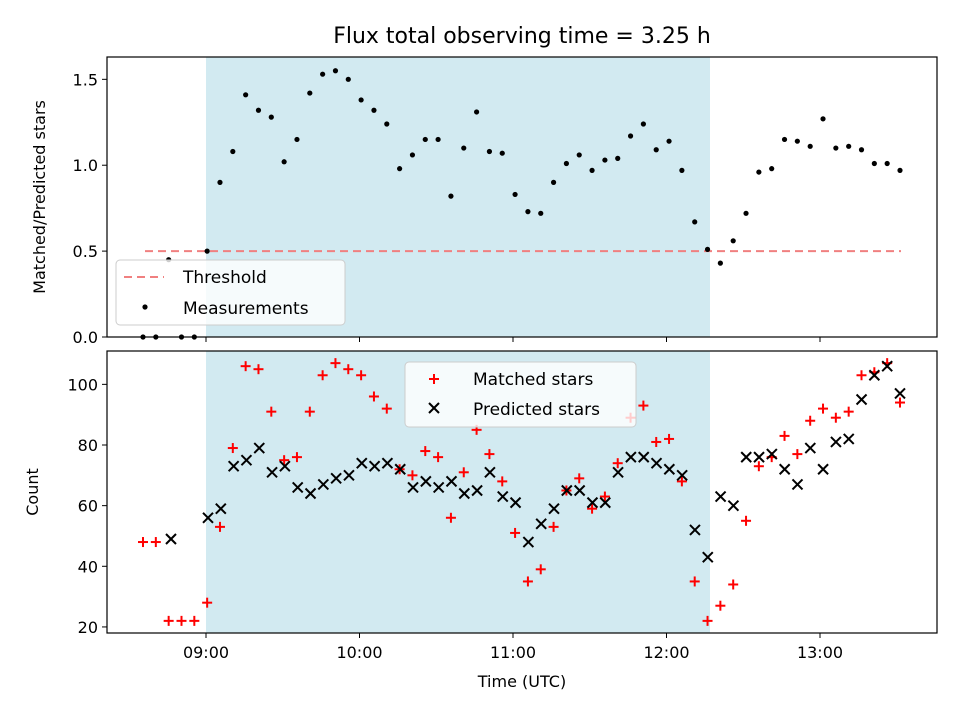  Describe the element at coordinates (359, 652) in the screenshot. I see `x-tick-label: 10:00` at that location.